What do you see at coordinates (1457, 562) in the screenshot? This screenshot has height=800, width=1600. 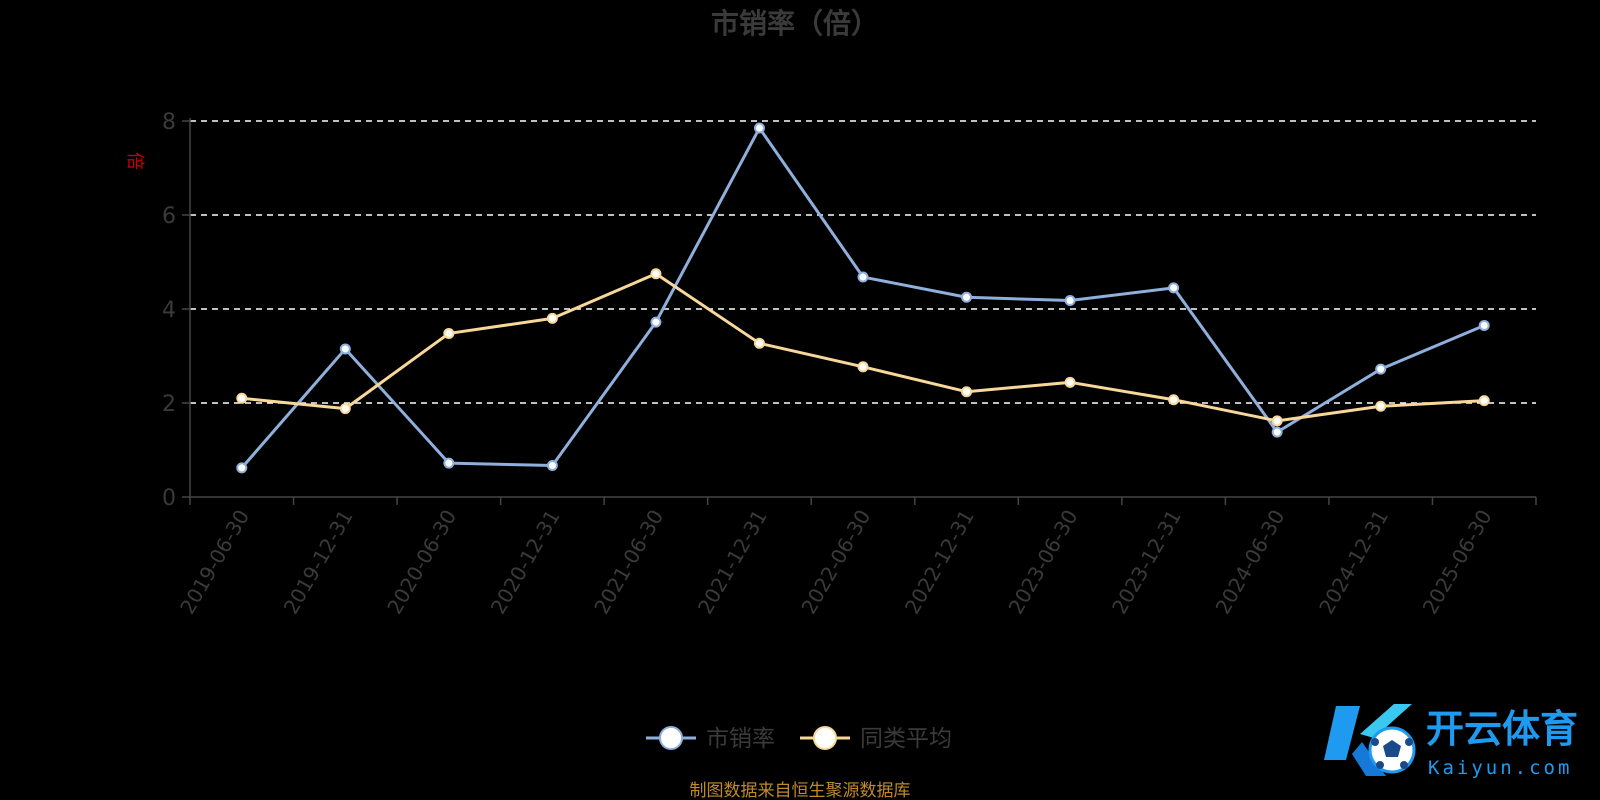 I see `x-tick-label: 2025-06-30` at bounding box center [1457, 562].